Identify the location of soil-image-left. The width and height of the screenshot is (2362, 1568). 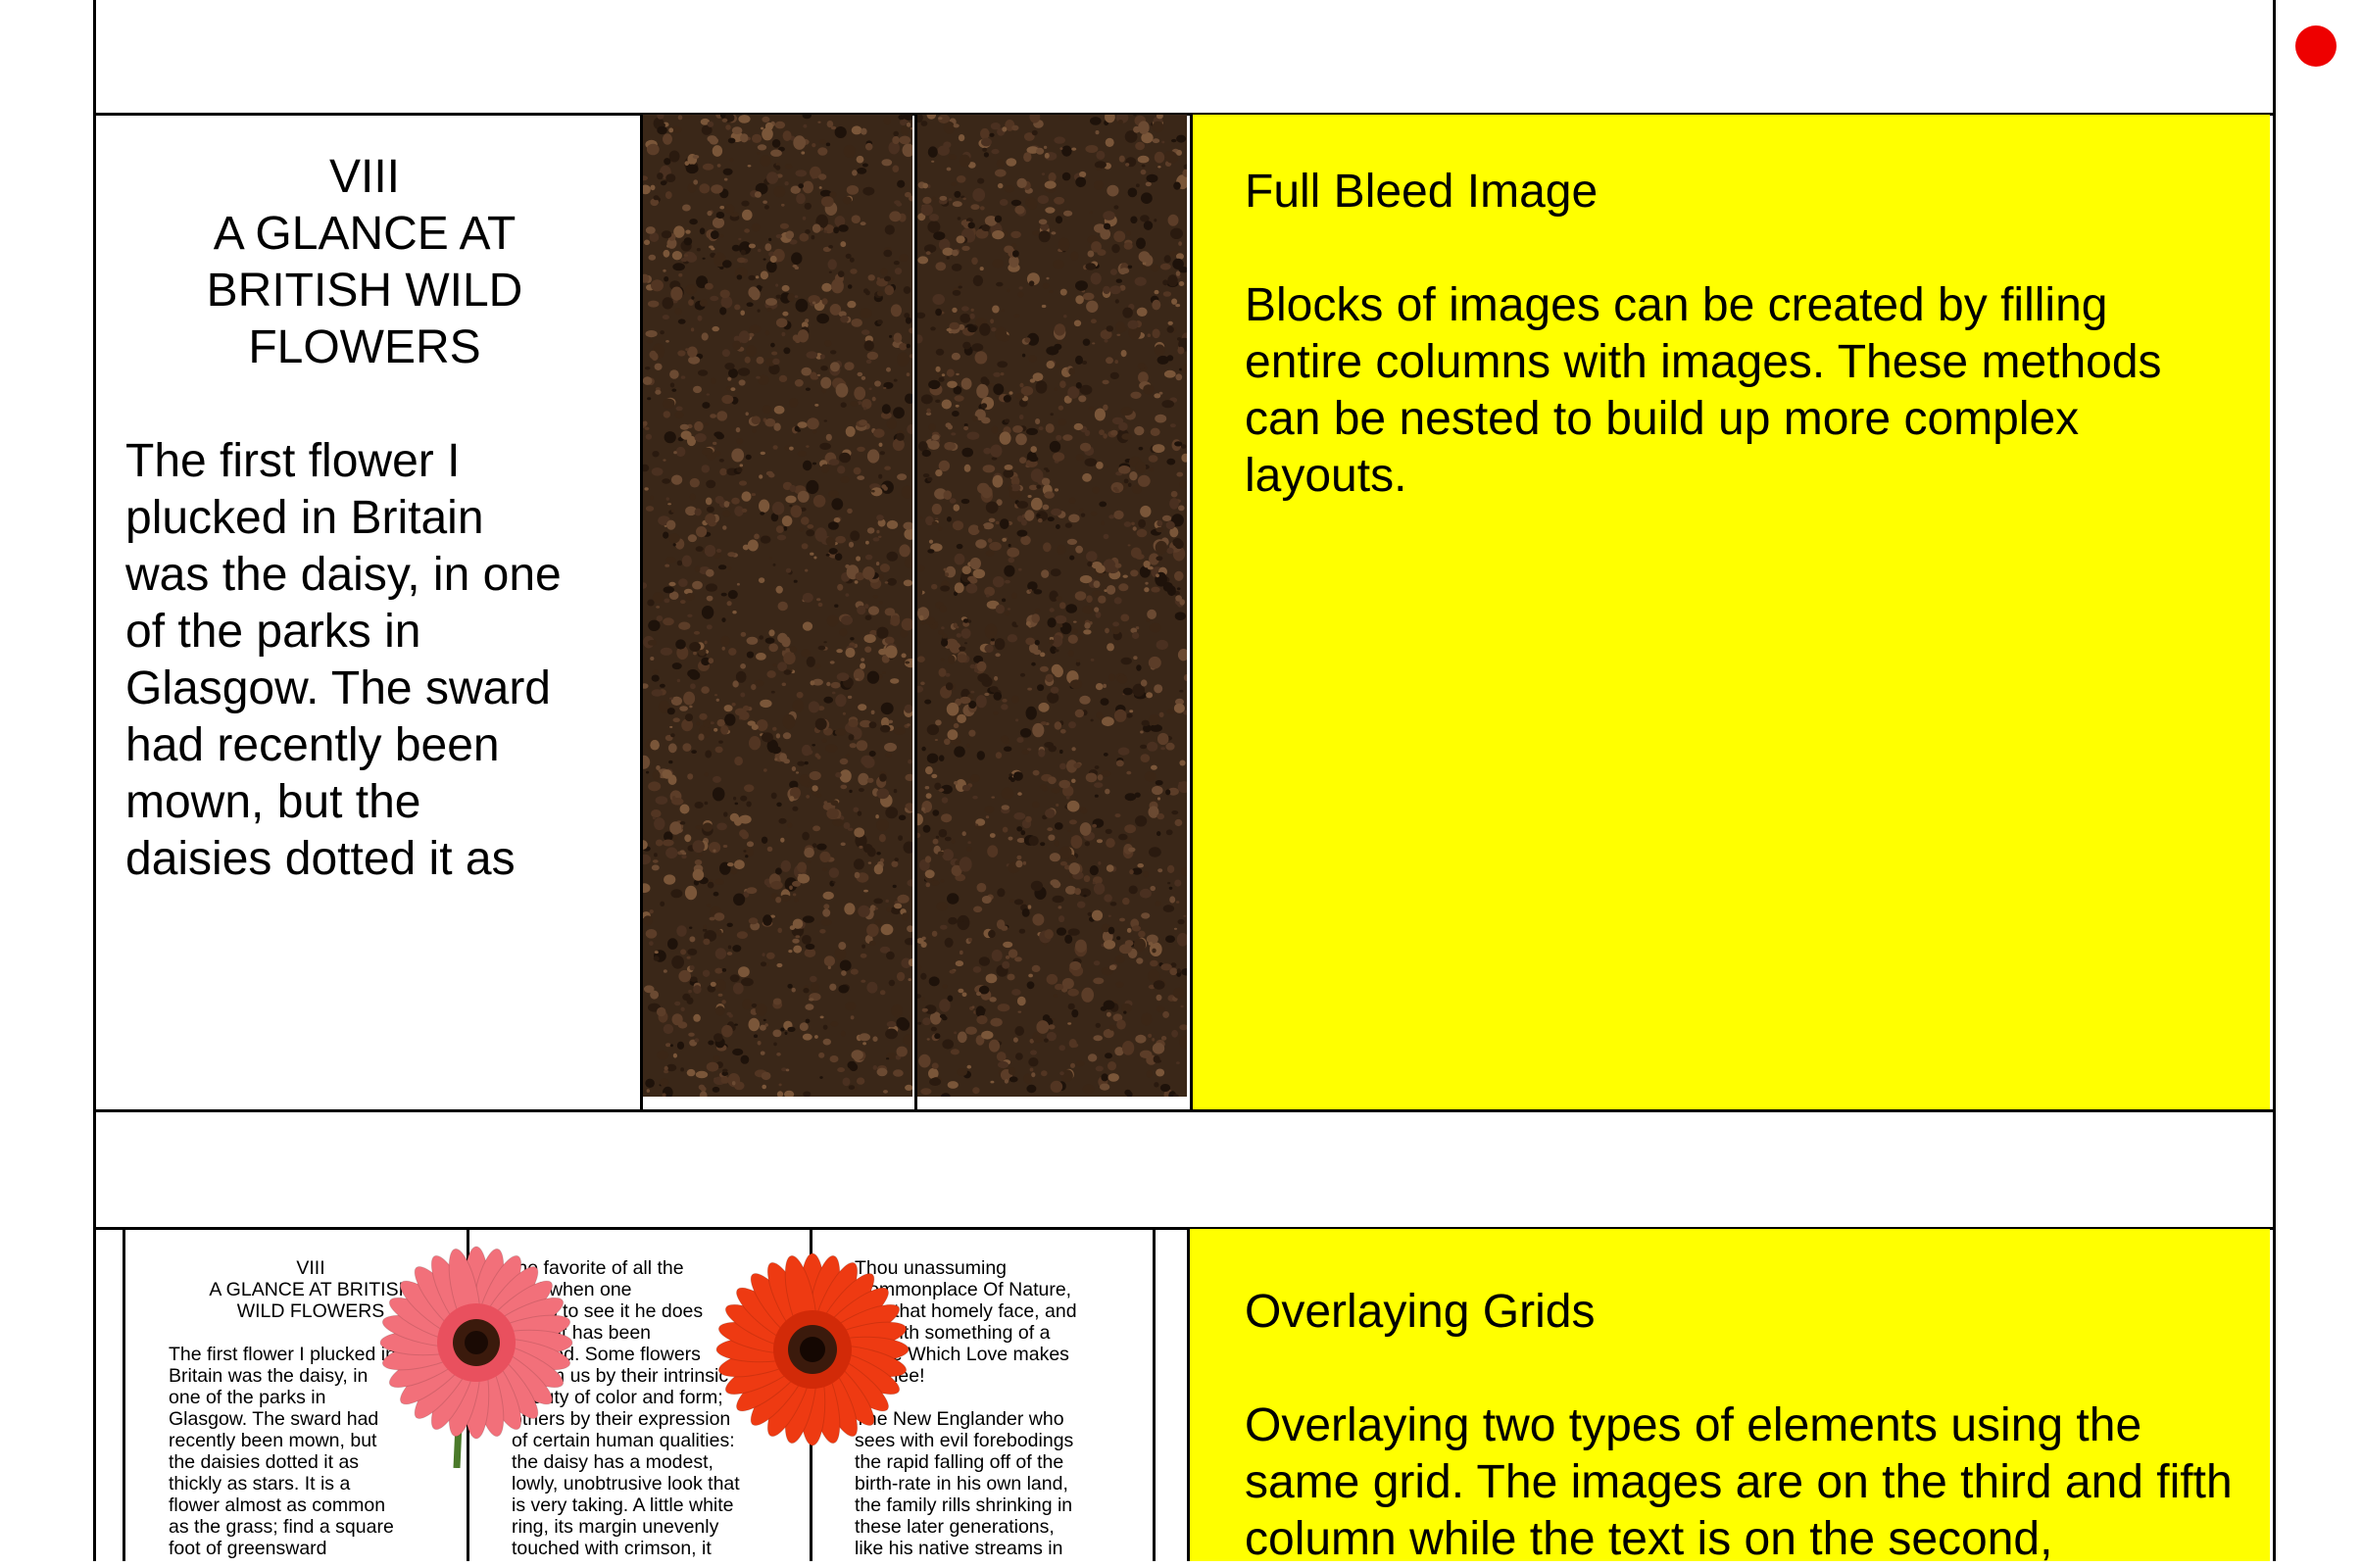
(777, 606).